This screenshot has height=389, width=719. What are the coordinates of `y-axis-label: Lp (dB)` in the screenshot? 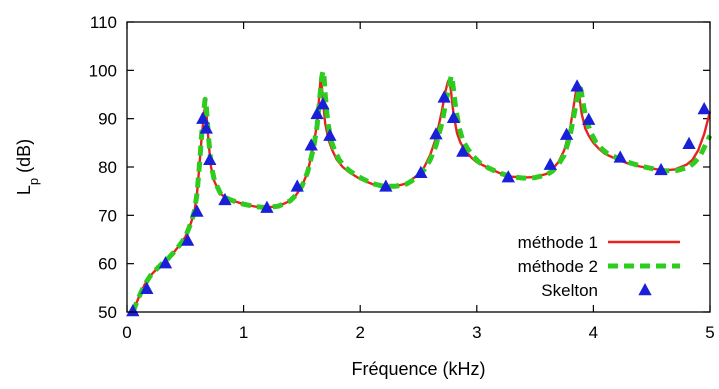 It's located at (27, 167).